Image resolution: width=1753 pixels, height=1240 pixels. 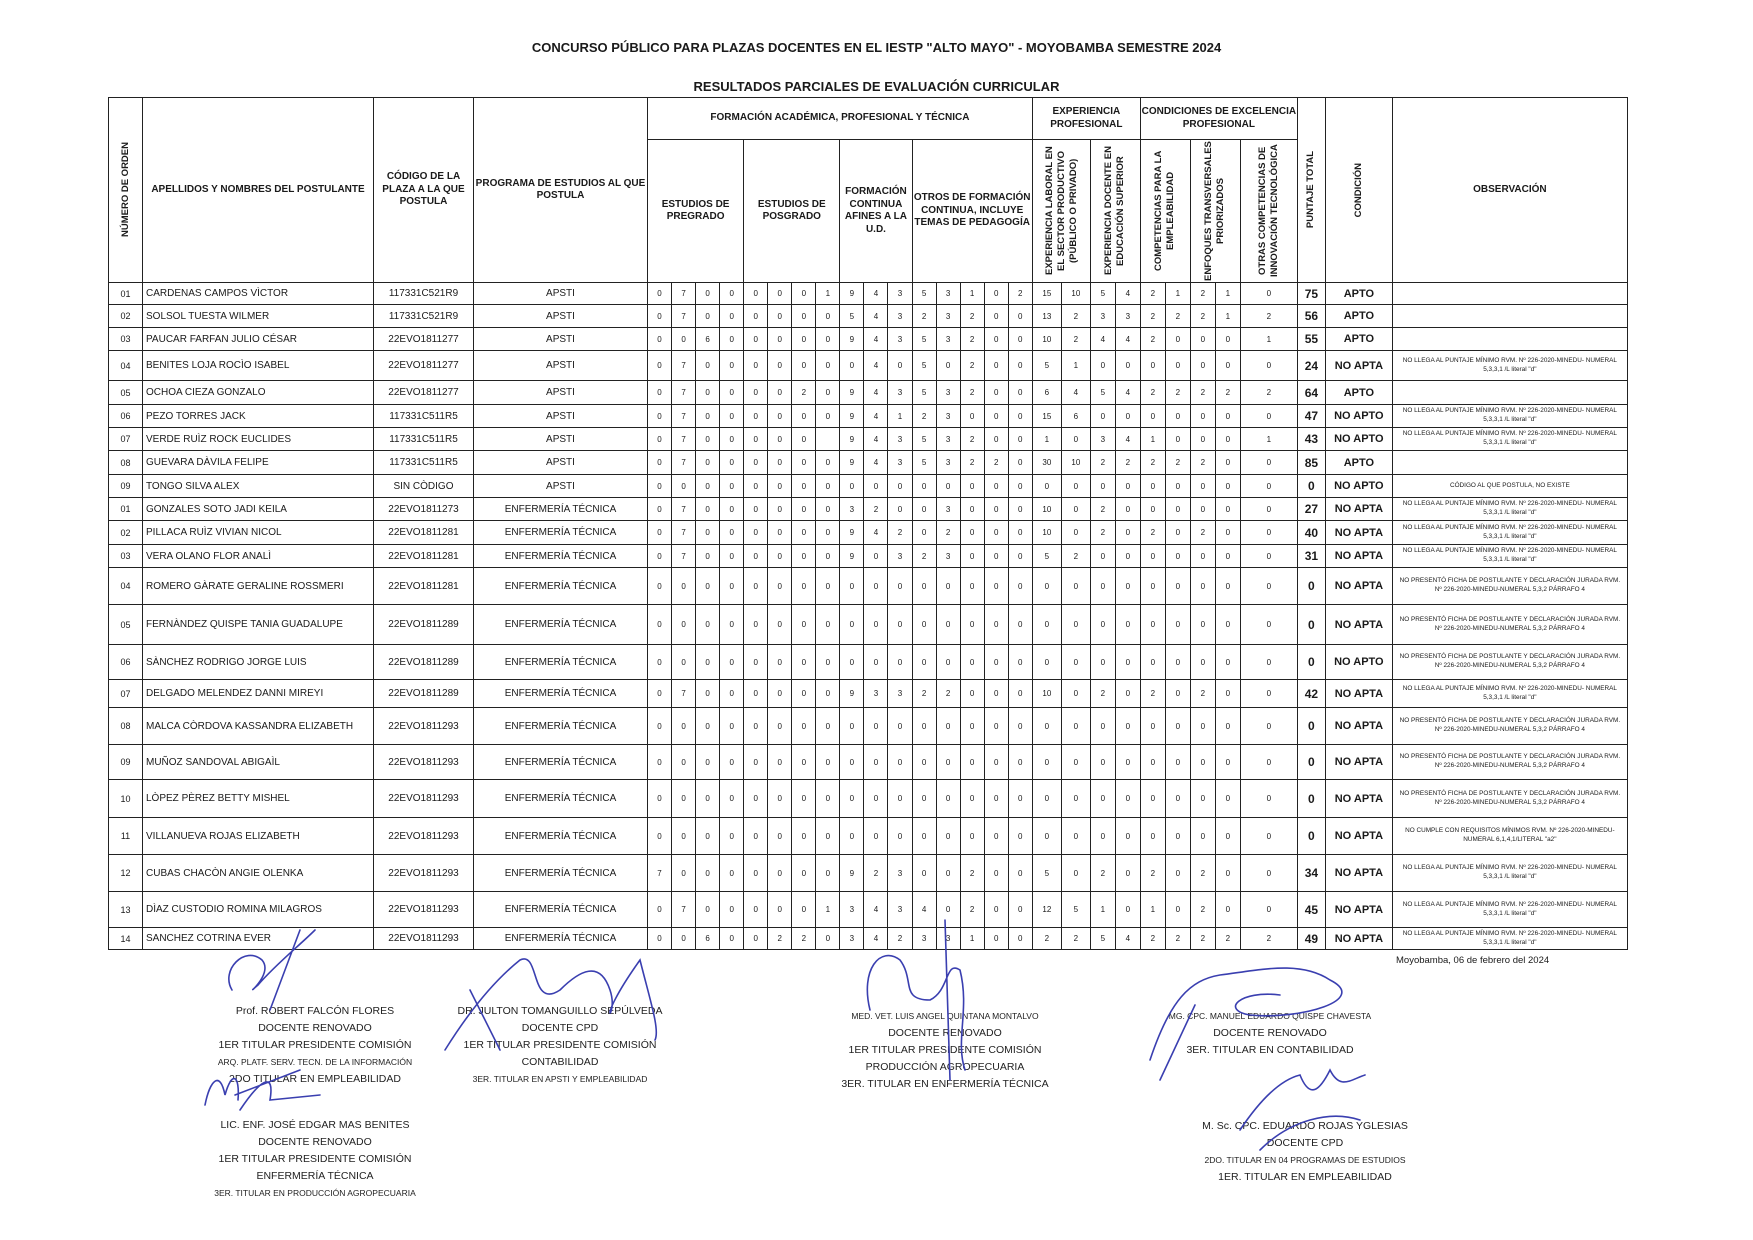 I want to click on study-program: ENFERMERÍA TÉCNICA, so click(x=560, y=532).